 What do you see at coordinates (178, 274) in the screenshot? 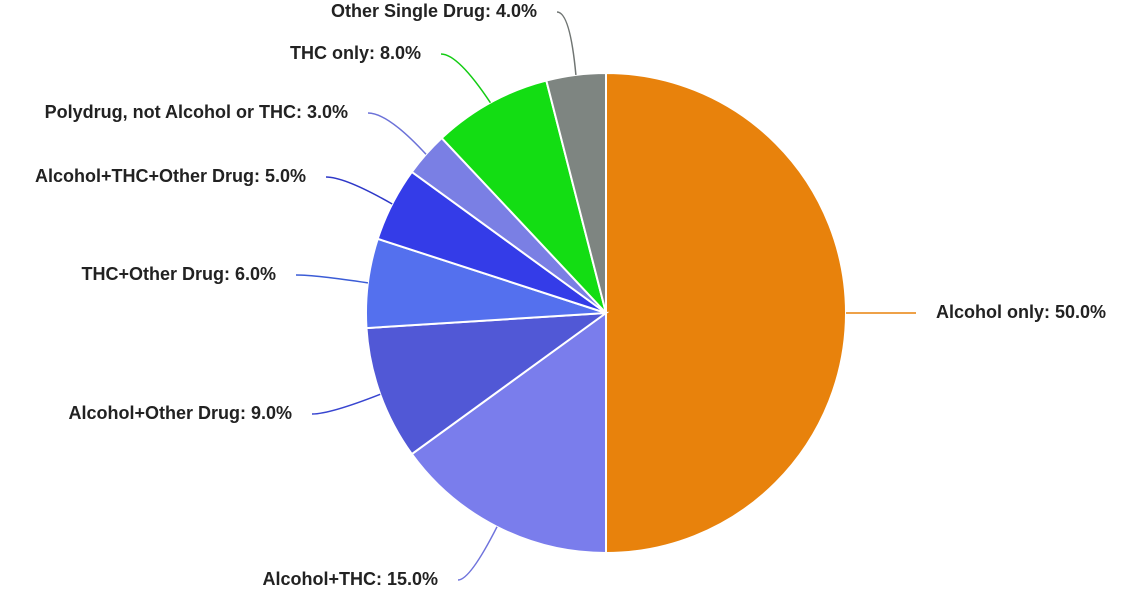
I see `slice-label-4: THC+Other Drug: 6.0%` at bounding box center [178, 274].